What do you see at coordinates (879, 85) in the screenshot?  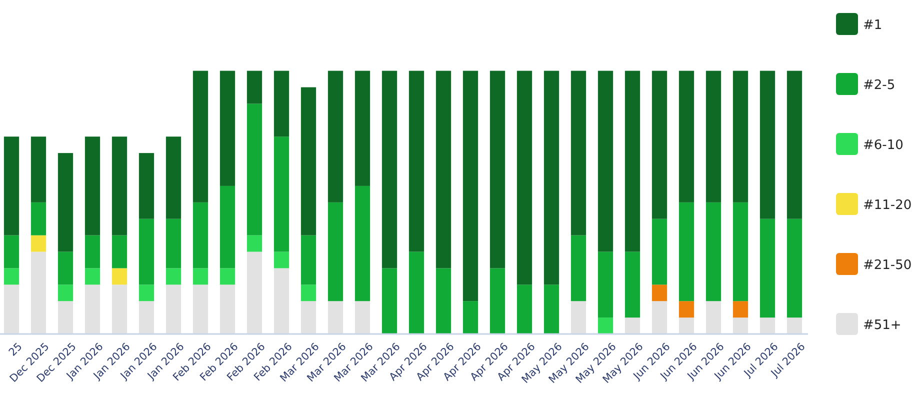 I see `legend-label: #2-5` at bounding box center [879, 85].